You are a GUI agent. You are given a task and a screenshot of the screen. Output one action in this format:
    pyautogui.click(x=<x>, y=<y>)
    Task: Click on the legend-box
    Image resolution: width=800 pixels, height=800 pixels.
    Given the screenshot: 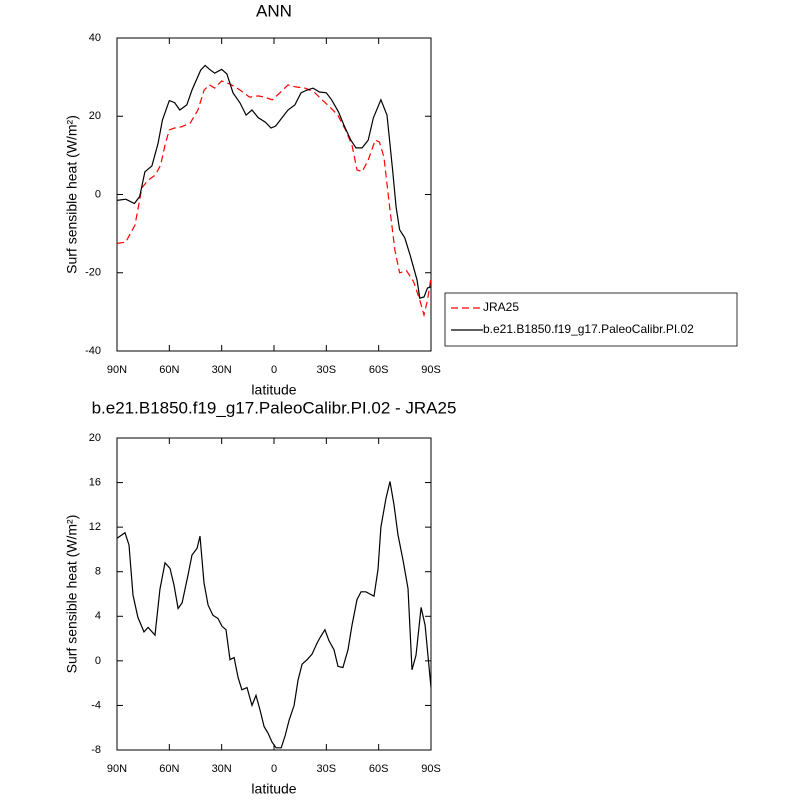 What is the action you would take?
    pyautogui.click(x=591, y=319)
    